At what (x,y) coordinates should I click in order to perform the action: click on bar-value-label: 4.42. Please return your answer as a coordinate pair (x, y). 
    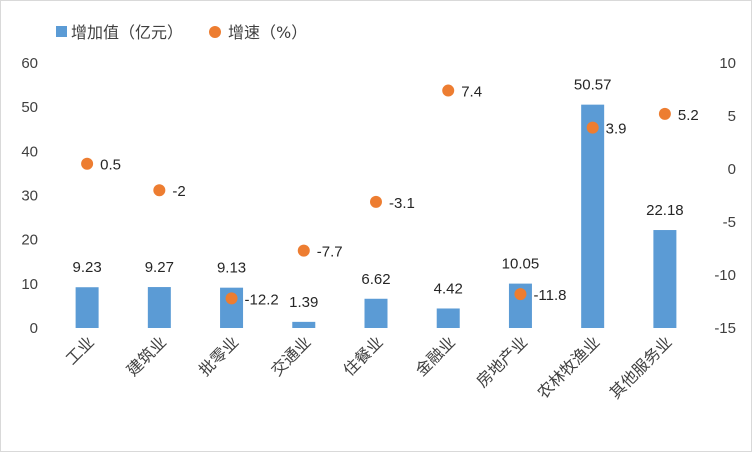
    Looking at the image, I should click on (448, 288).